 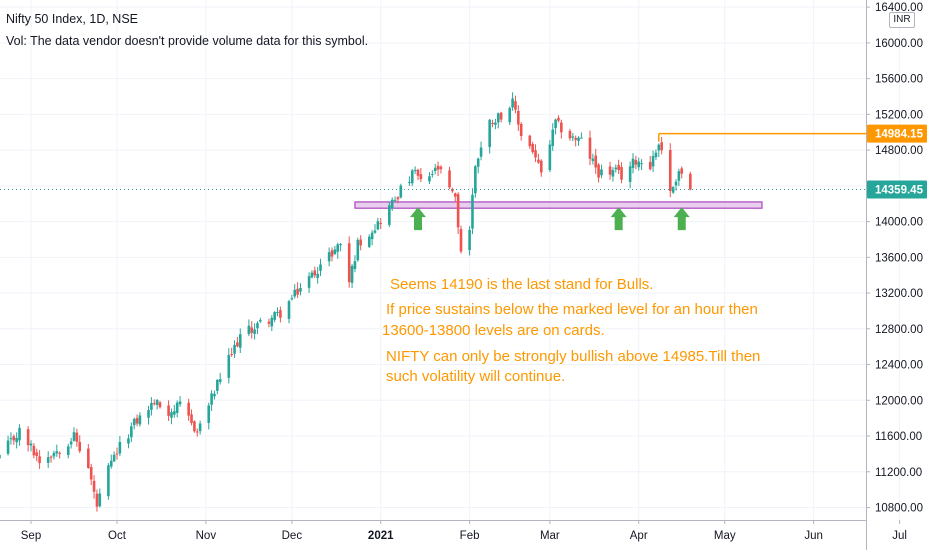 What do you see at coordinates (899, 401) in the screenshot?
I see `price-tick-label: 12000.00` at bounding box center [899, 401].